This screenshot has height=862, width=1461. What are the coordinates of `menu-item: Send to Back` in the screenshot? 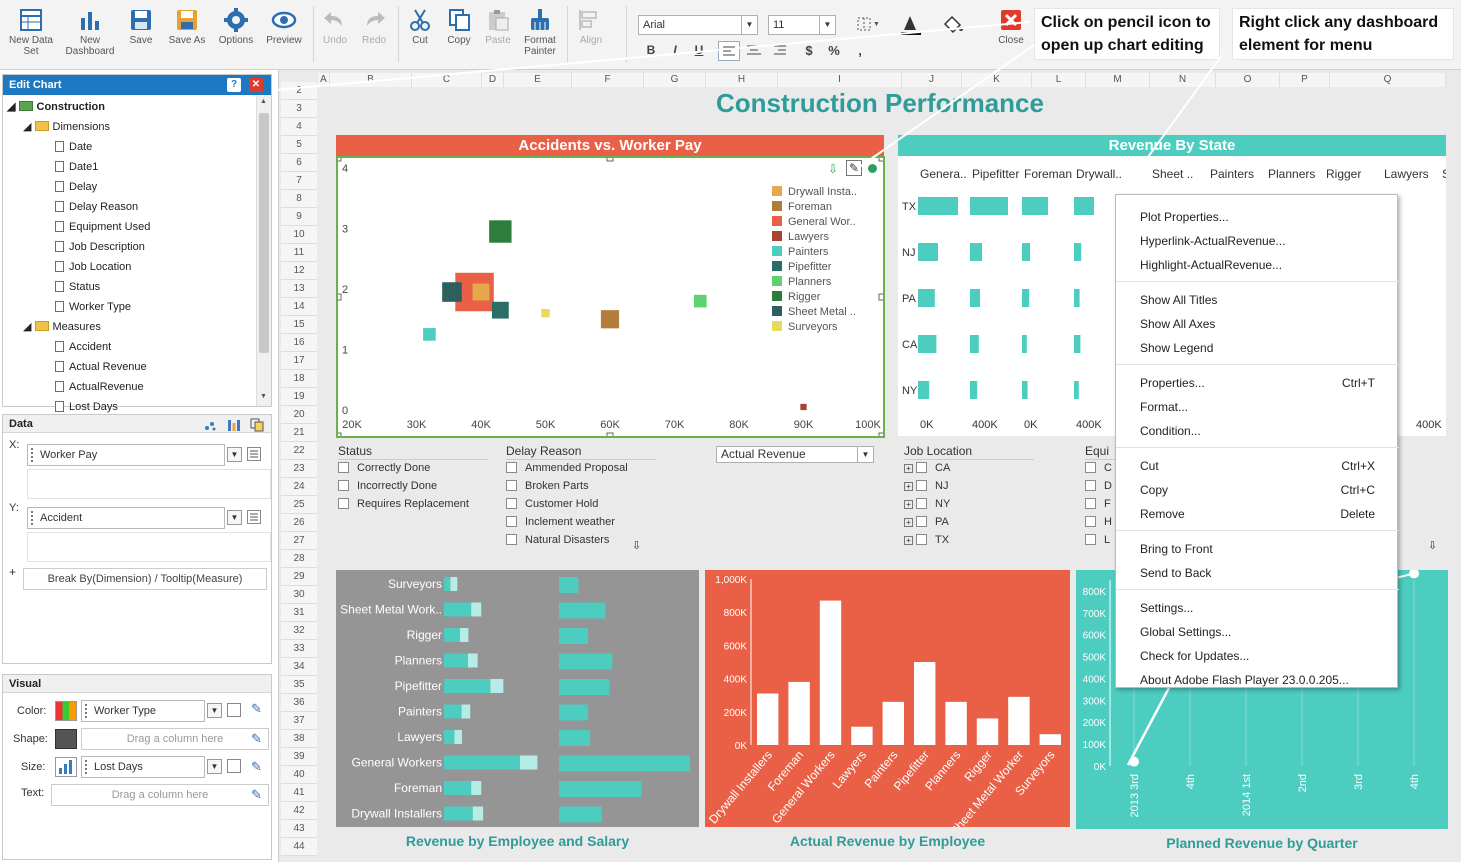 It's located at (1257, 573).